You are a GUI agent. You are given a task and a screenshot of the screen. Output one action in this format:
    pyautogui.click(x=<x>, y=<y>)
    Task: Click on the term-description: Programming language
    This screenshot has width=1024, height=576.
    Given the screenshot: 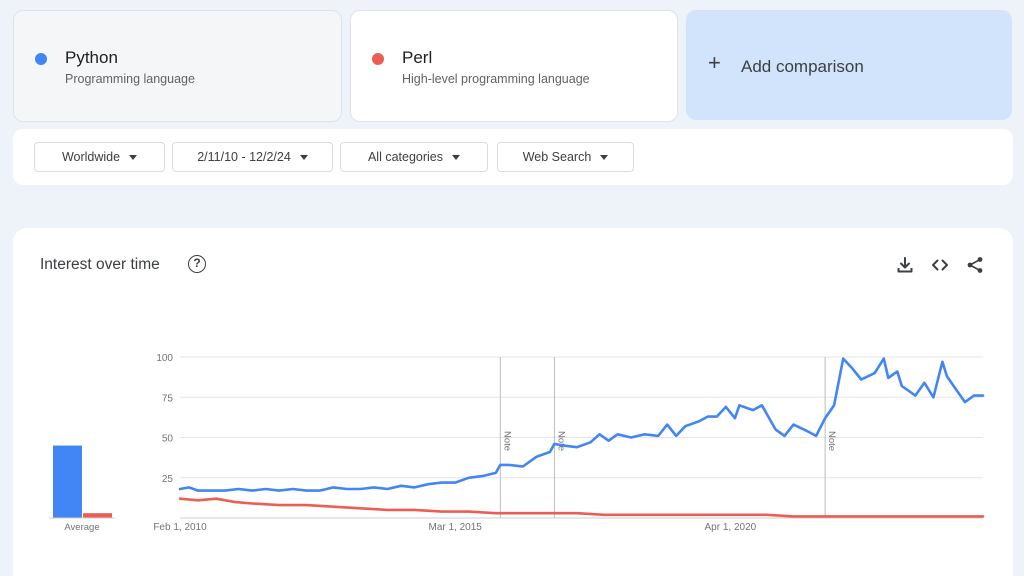 What is the action you would take?
    pyautogui.click(x=130, y=79)
    